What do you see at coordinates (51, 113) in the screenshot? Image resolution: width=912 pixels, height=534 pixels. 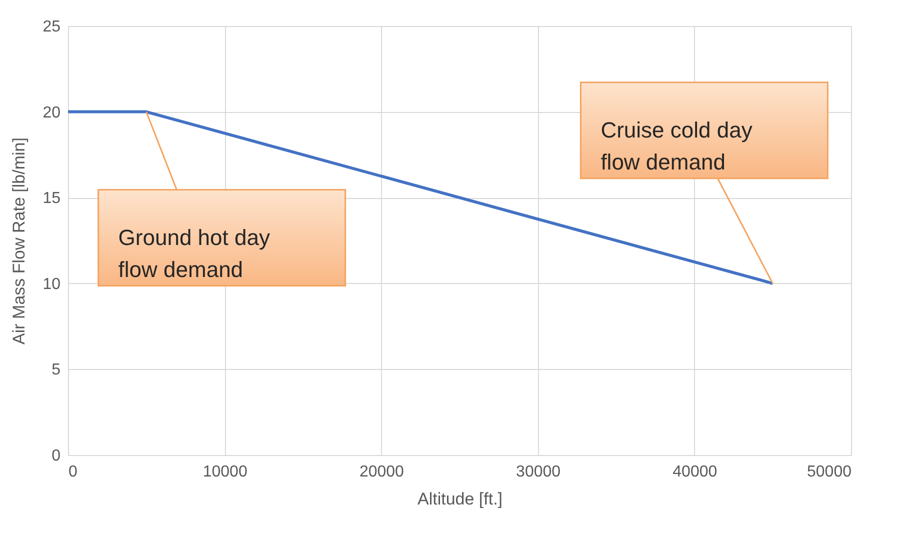 I see `y-tick-label: 20` at bounding box center [51, 113].